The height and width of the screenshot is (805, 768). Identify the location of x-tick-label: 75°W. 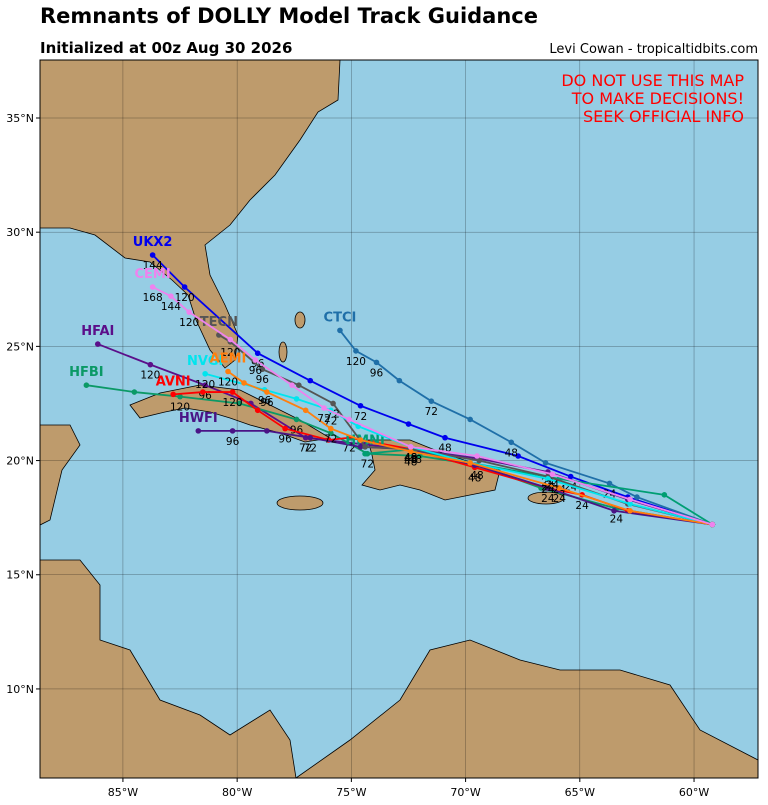
(351, 792).